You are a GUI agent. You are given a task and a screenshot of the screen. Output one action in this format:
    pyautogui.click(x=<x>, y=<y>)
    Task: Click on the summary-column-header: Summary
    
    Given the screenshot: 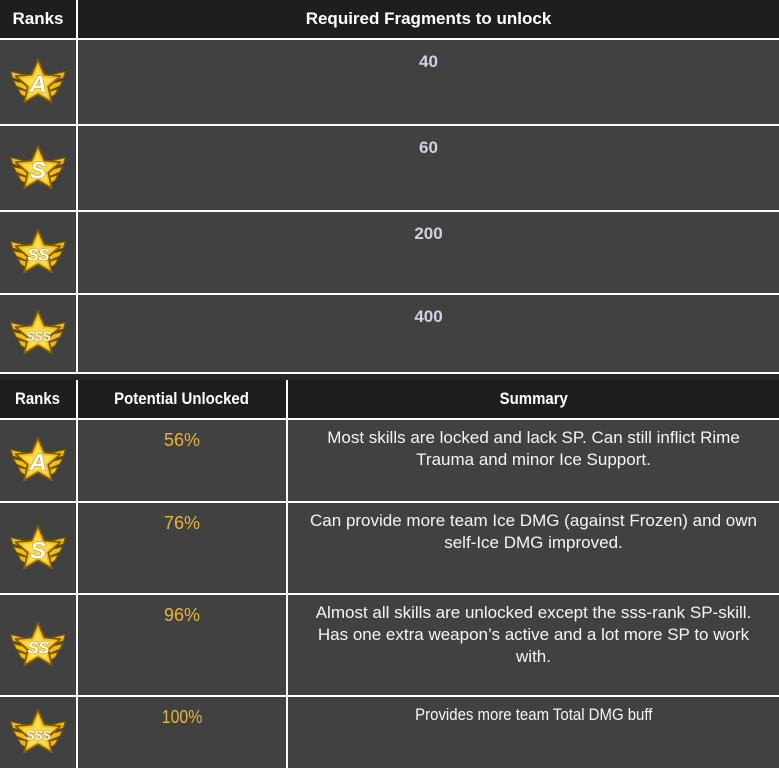 What is the action you would take?
    pyautogui.click(x=532, y=400)
    